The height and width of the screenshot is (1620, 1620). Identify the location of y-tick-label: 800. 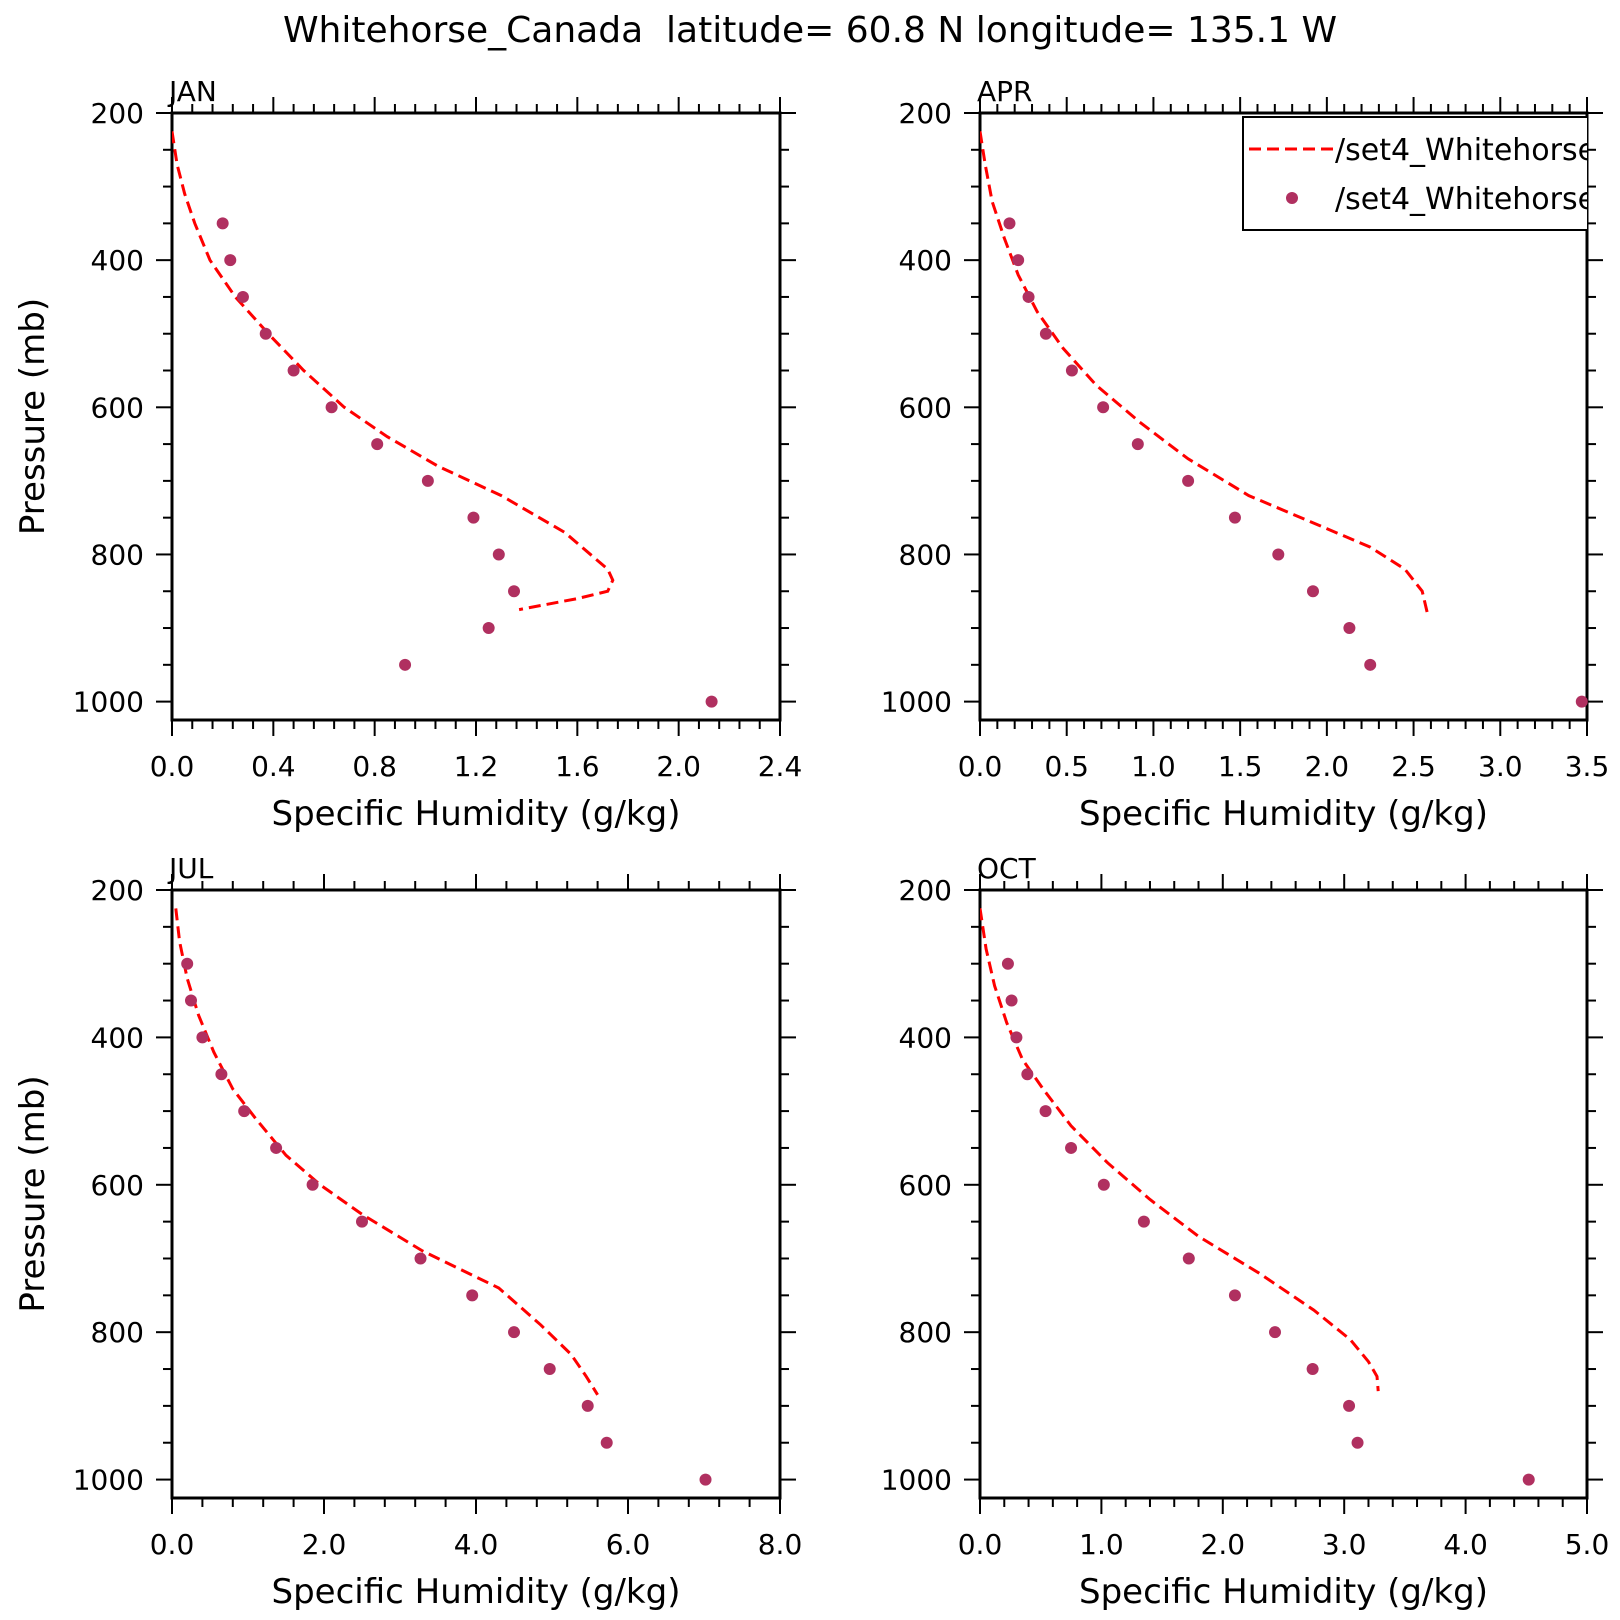
(925, 1332).